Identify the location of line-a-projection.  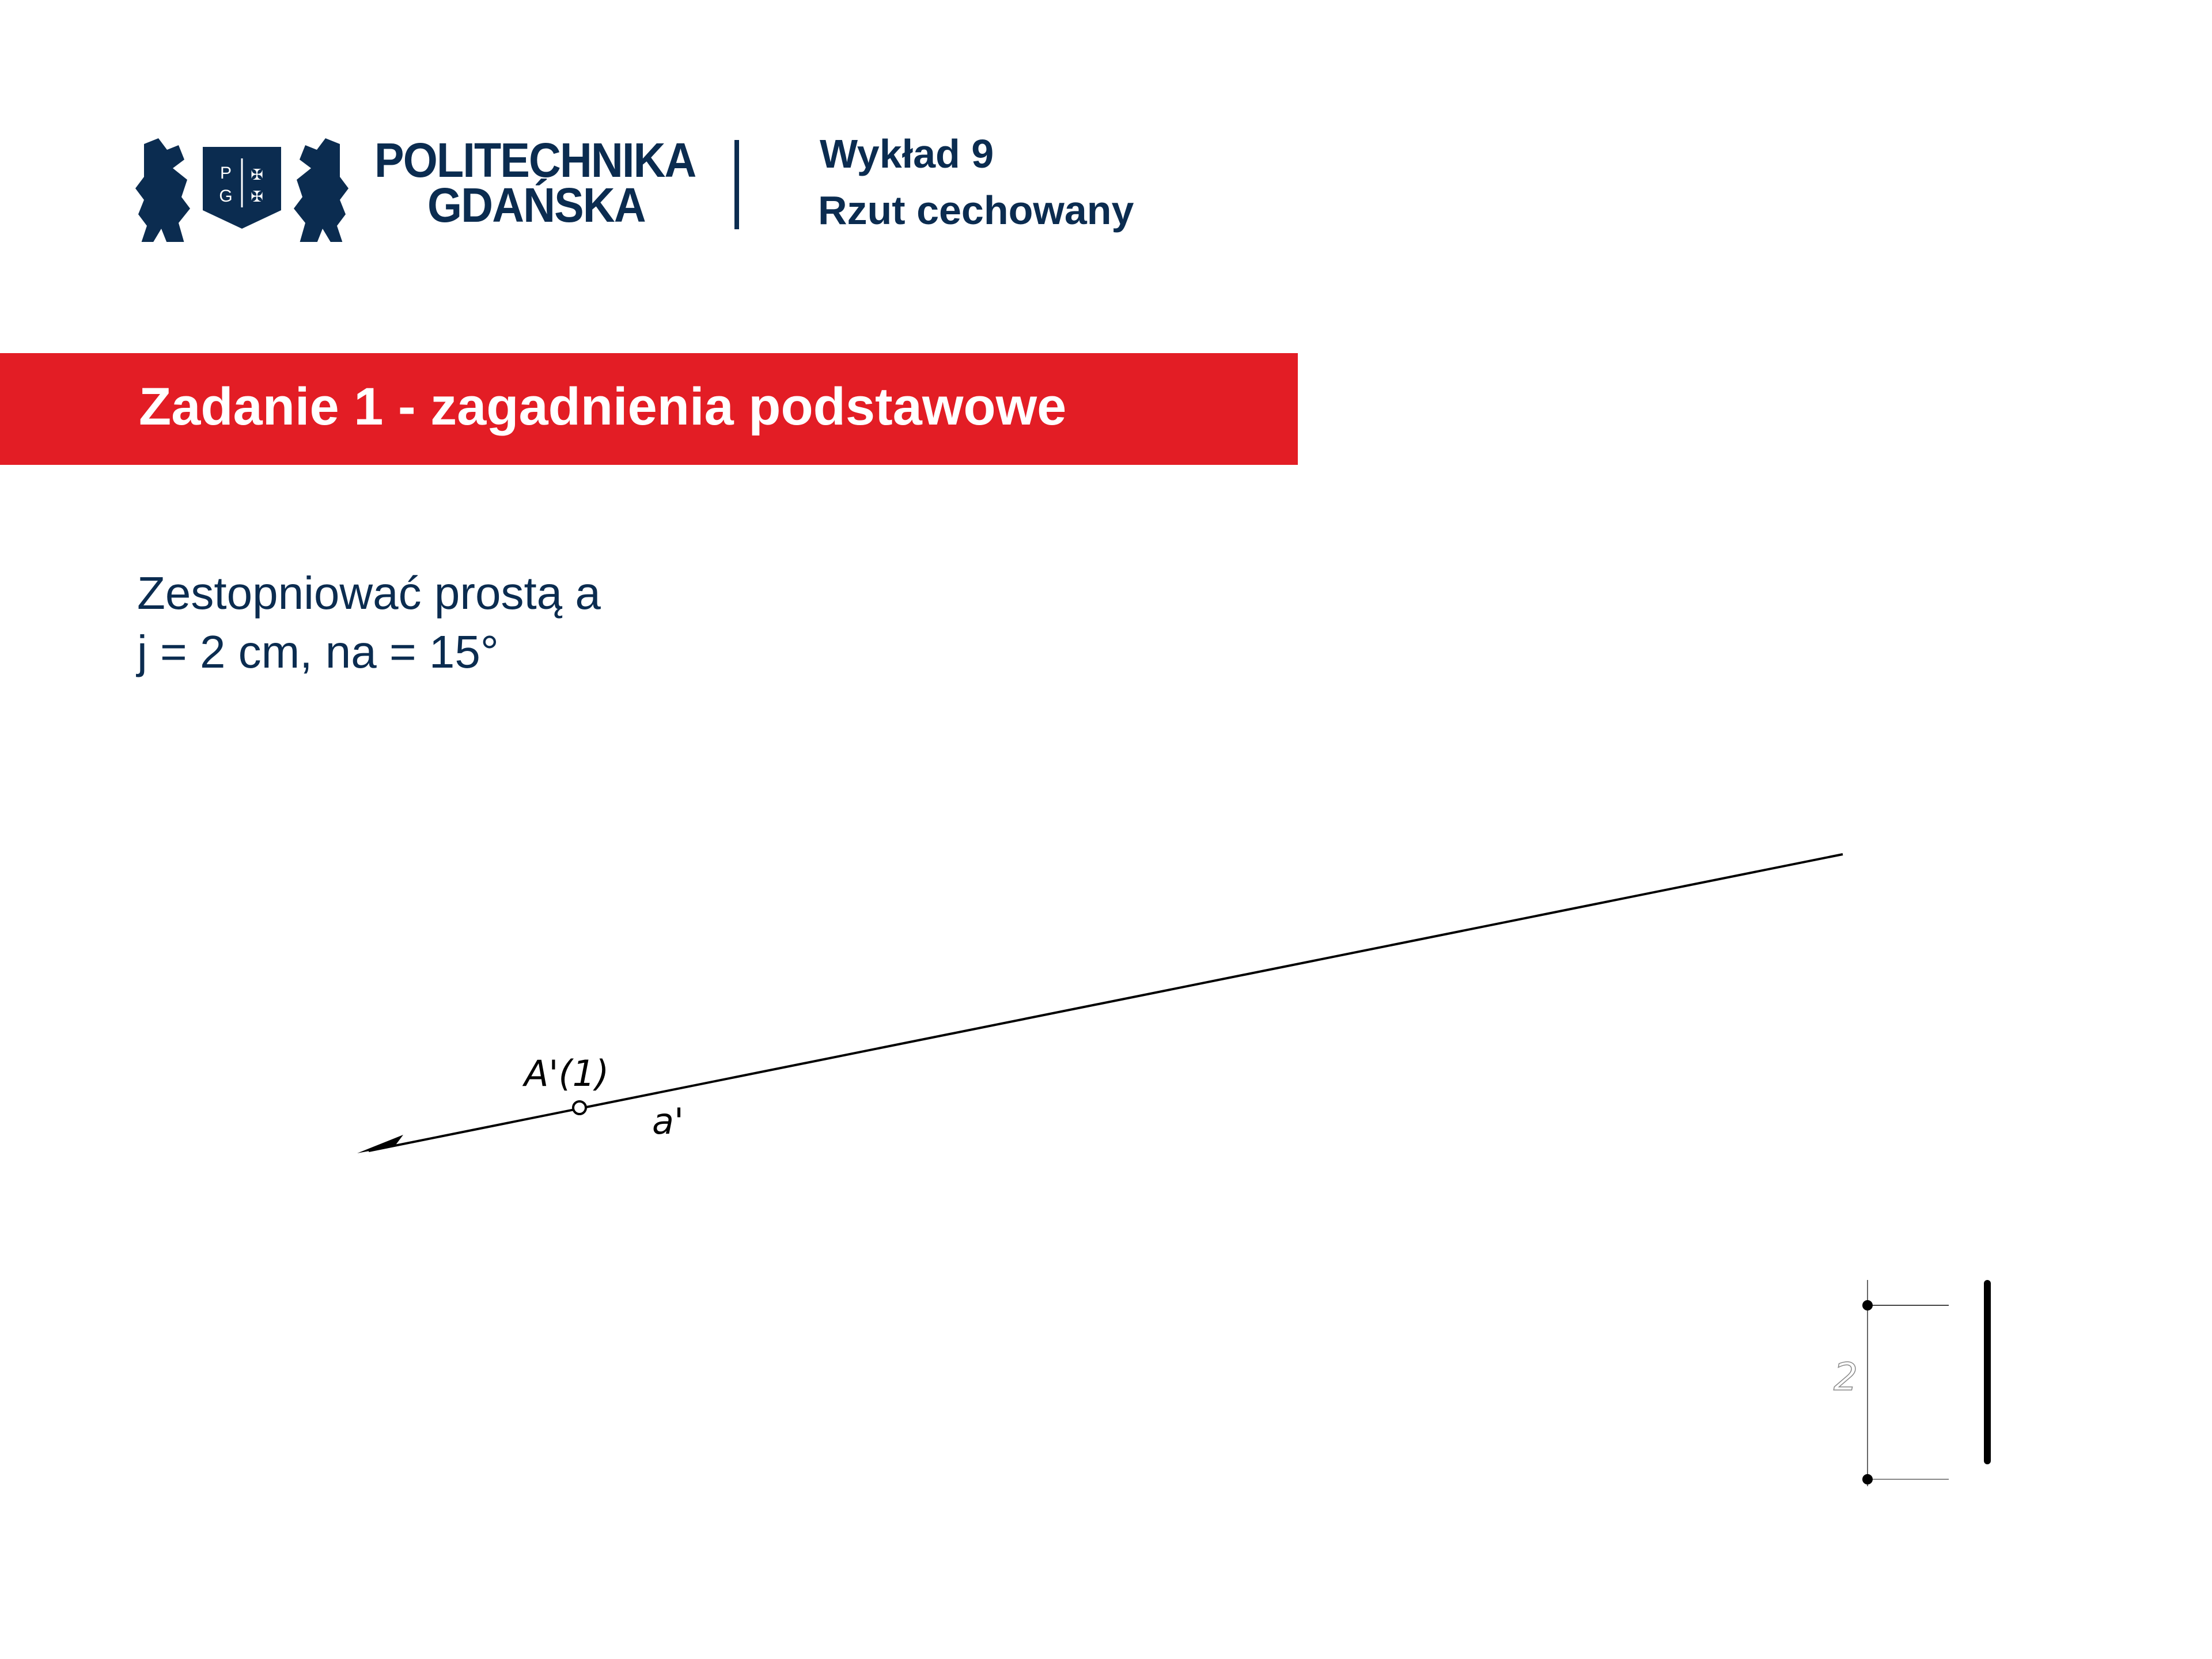
(1105, 1002).